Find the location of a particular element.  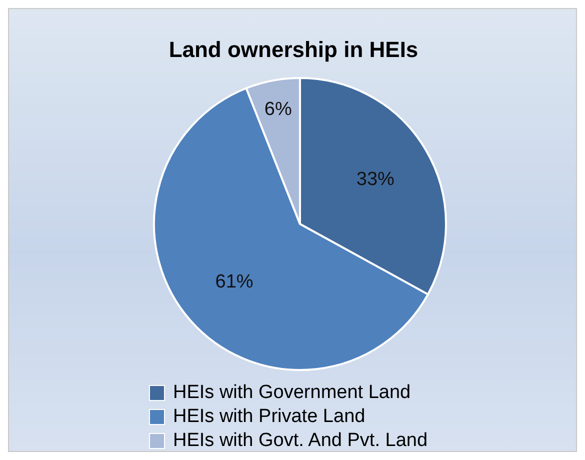

legend-label: HEIs with Government Land is located at coordinates (292, 393).